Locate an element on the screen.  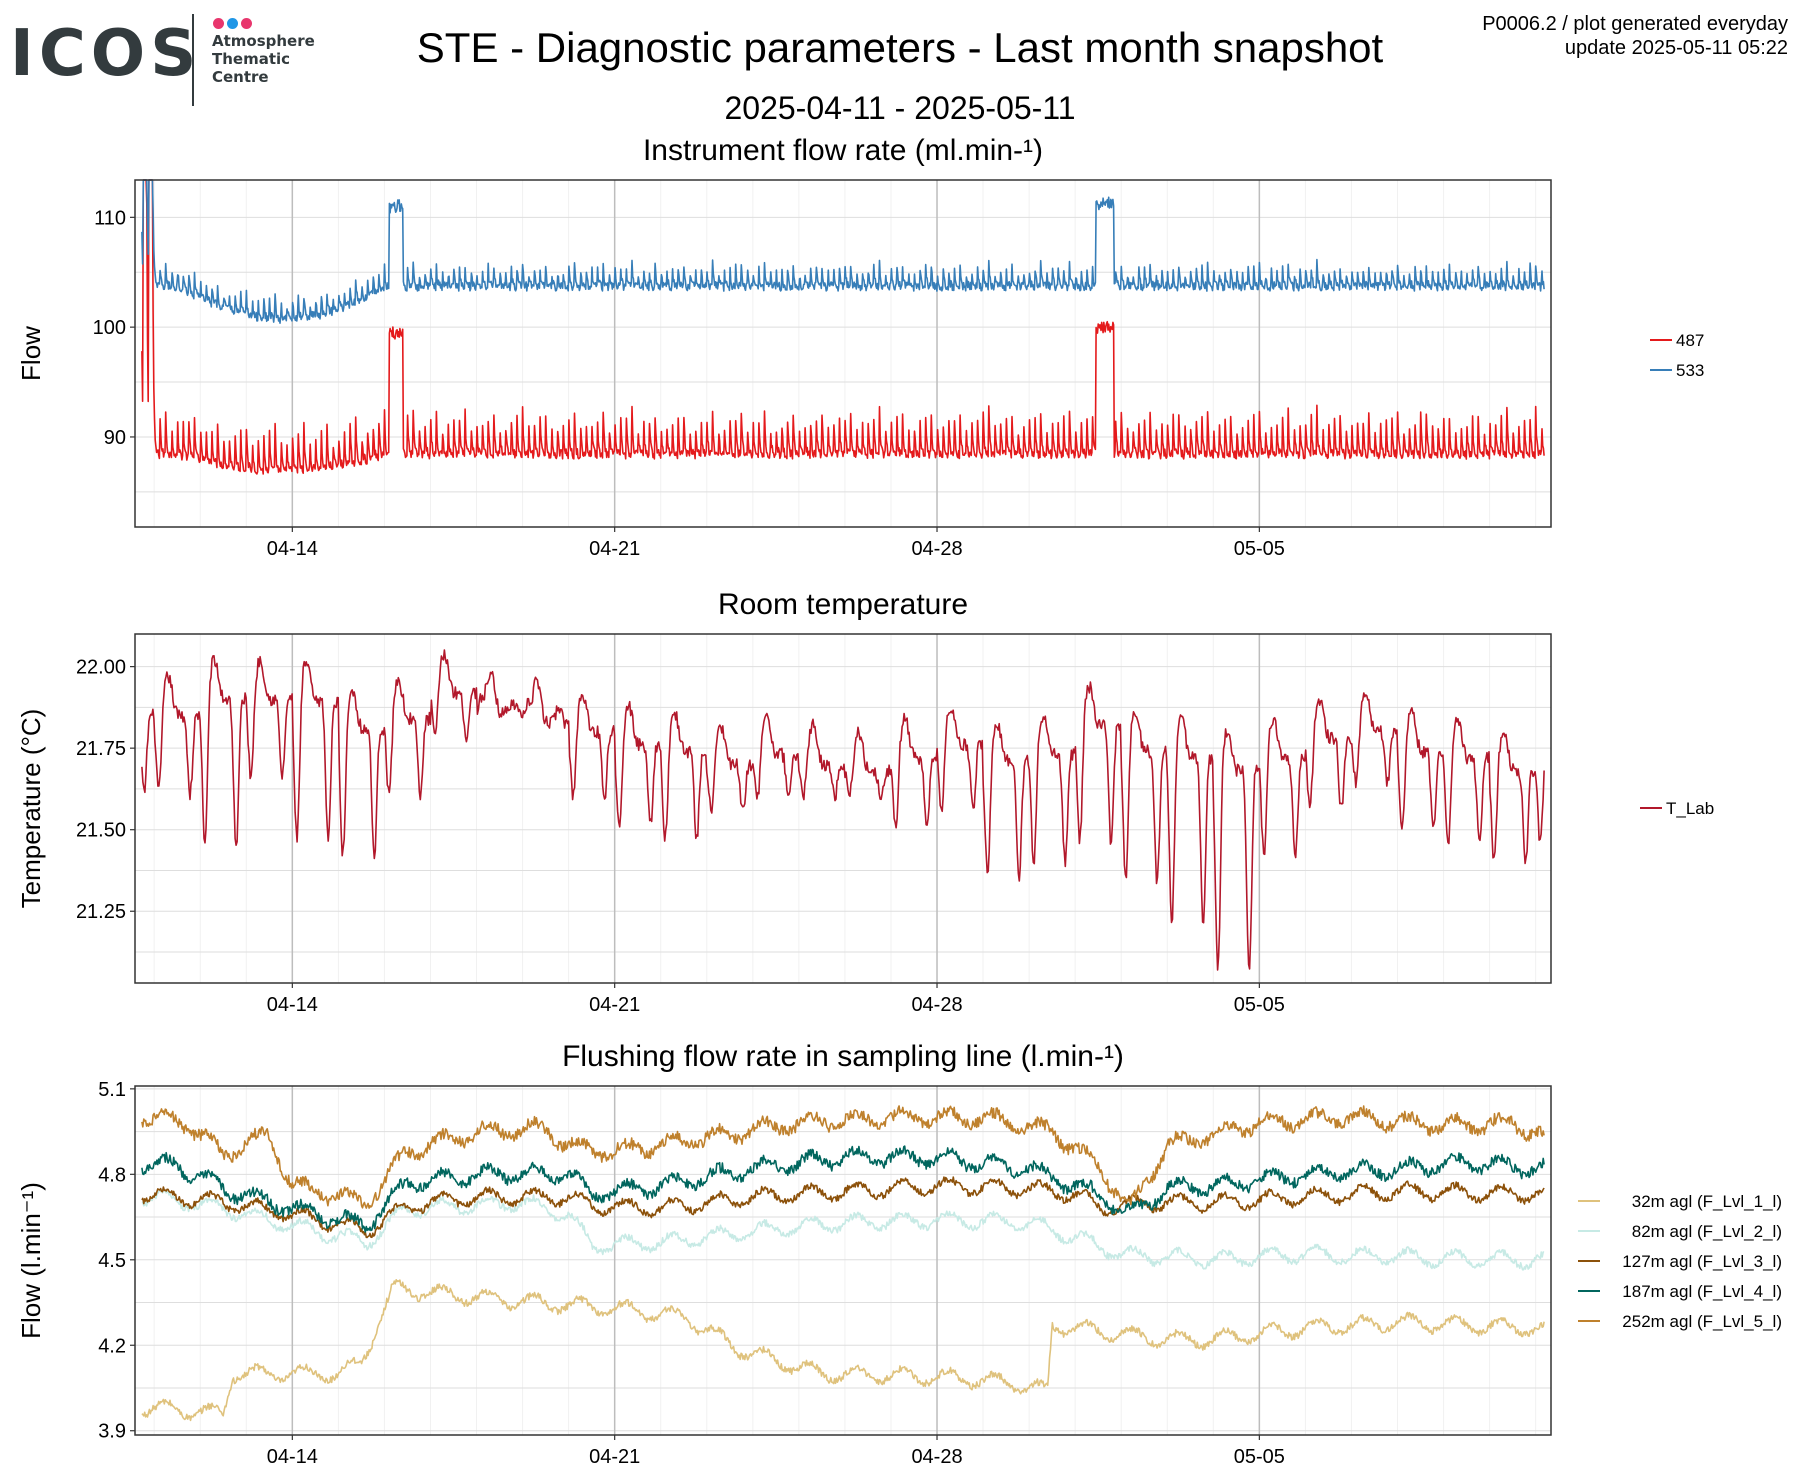
legend-label: 487 is located at coordinates (1690, 340).